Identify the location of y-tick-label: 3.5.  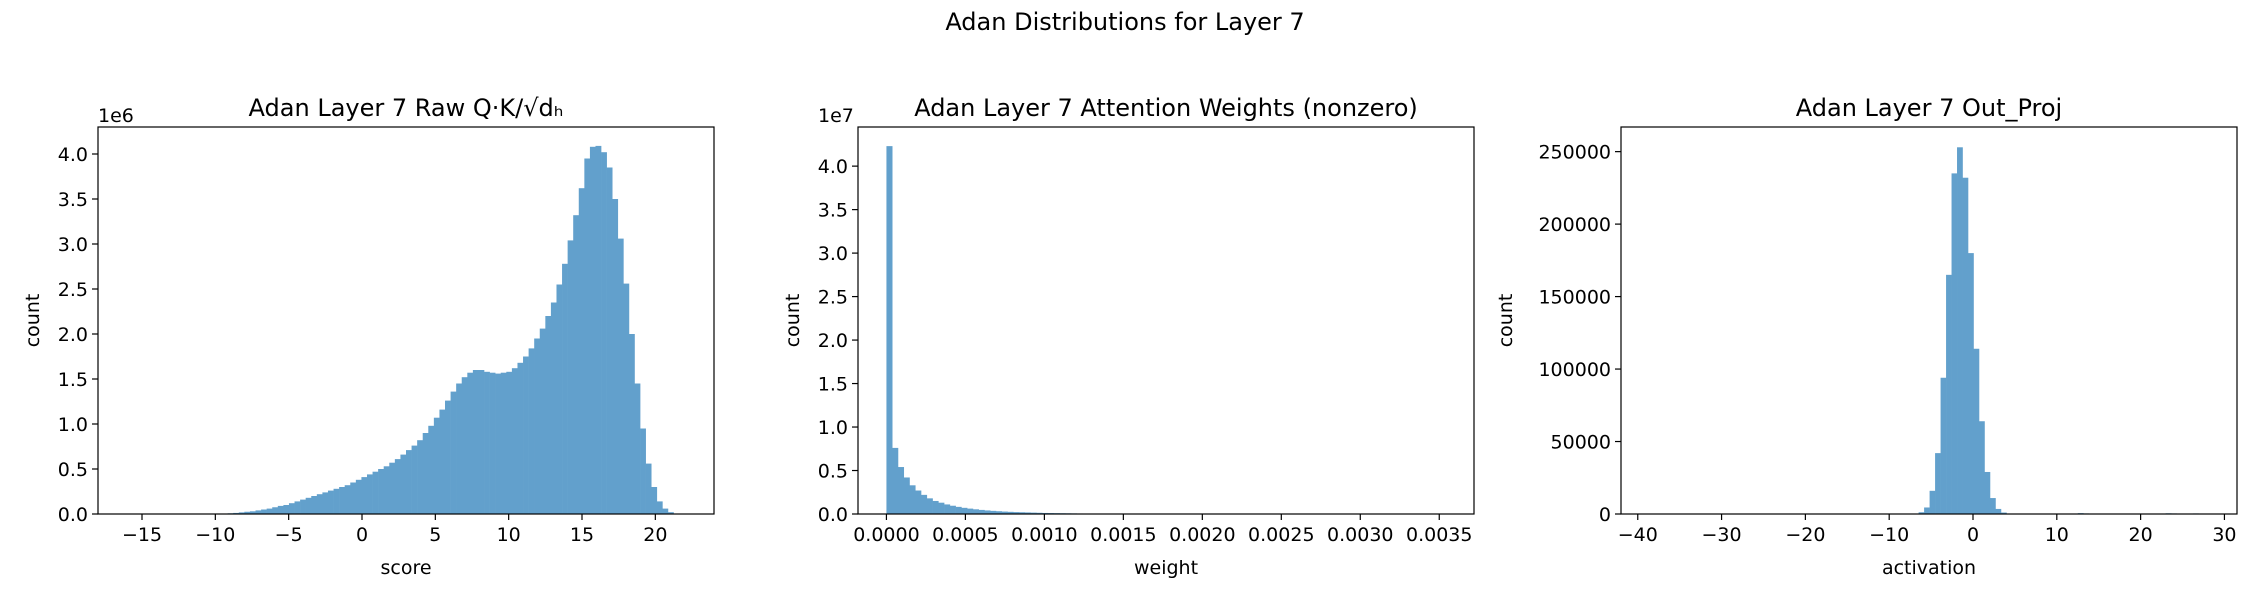
(833, 211).